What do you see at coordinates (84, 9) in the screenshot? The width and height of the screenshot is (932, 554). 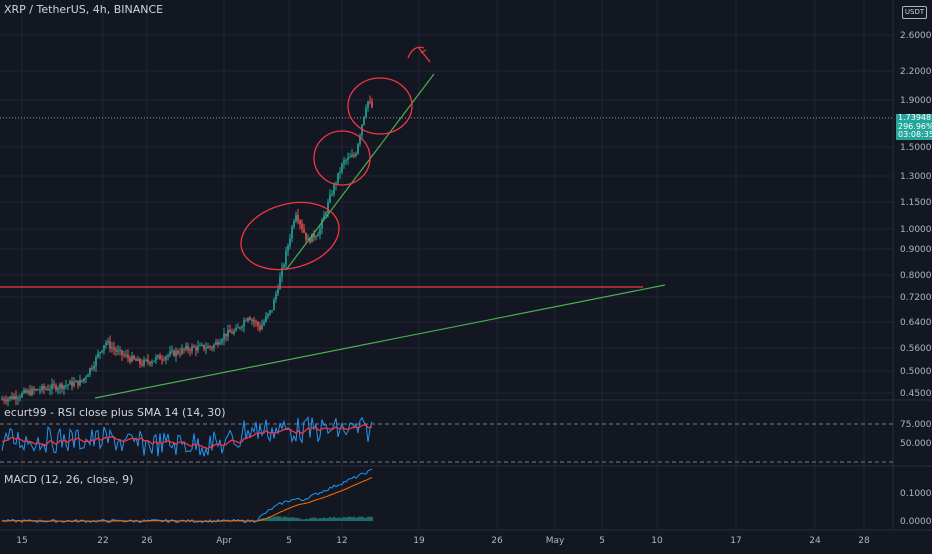 I see `symbol-title: XRP / TetherUS, 4h, BINANCE` at bounding box center [84, 9].